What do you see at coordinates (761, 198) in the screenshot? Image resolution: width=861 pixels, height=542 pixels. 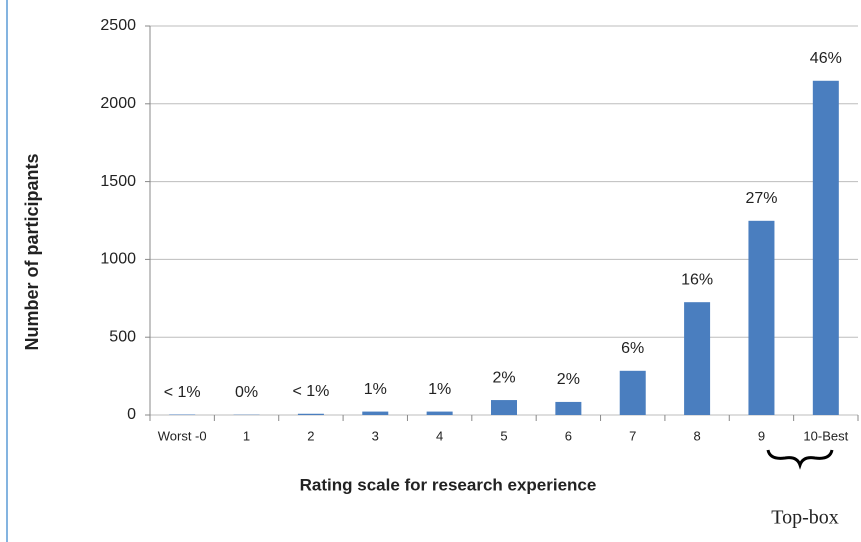 I see `value-label: 27%` at bounding box center [761, 198].